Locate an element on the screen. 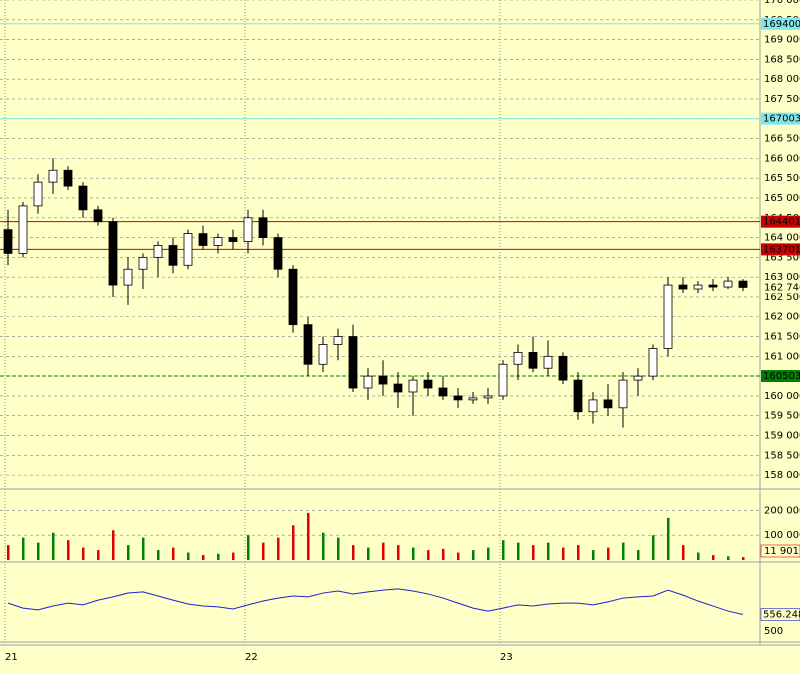 This screenshot has width=800, height=674. y-tick-label: 159 500 is located at coordinates (782, 416).